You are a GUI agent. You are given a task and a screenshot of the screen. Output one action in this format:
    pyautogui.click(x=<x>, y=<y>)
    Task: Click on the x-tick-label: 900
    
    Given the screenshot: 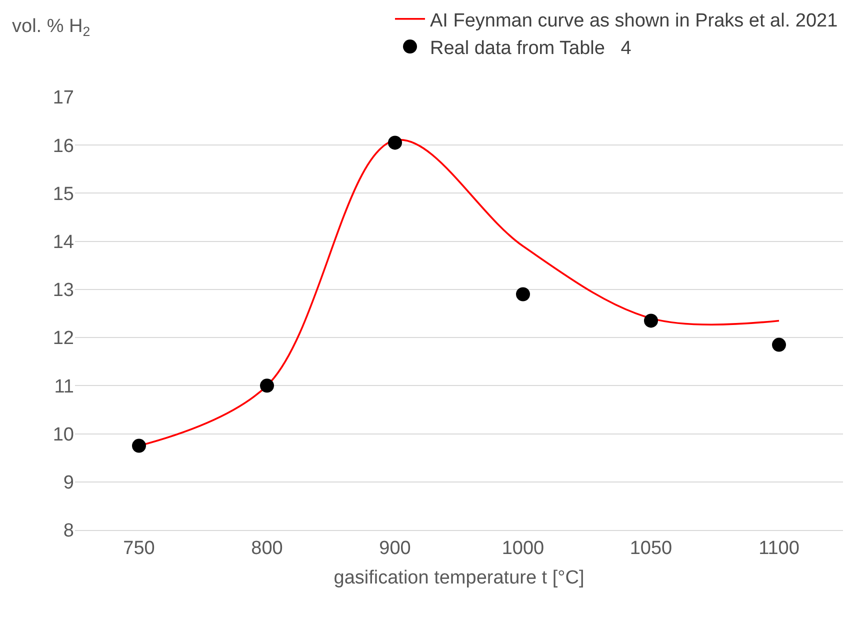 What is the action you would take?
    pyautogui.click(x=395, y=548)
    